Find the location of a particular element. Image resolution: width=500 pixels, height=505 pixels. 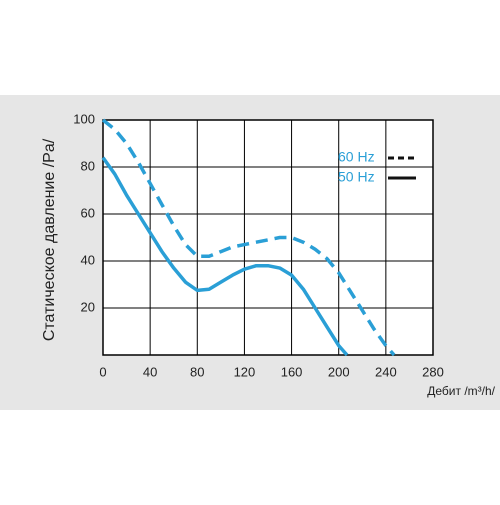

y-tick-label: 40 is located at coordinates (88, 259).